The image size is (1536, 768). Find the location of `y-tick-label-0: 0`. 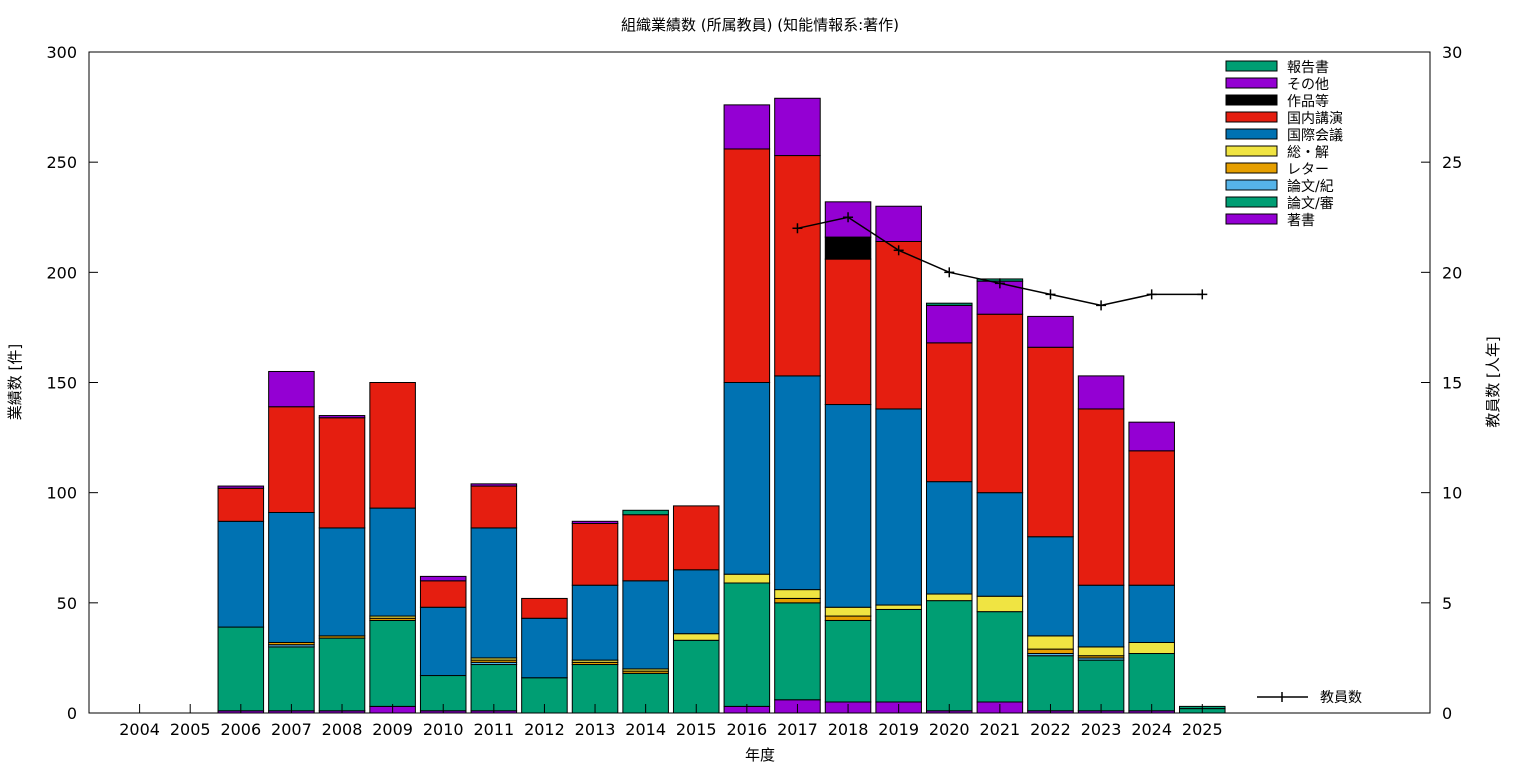

y-tick-label-0: 0 is located at coordinates (72, 713).